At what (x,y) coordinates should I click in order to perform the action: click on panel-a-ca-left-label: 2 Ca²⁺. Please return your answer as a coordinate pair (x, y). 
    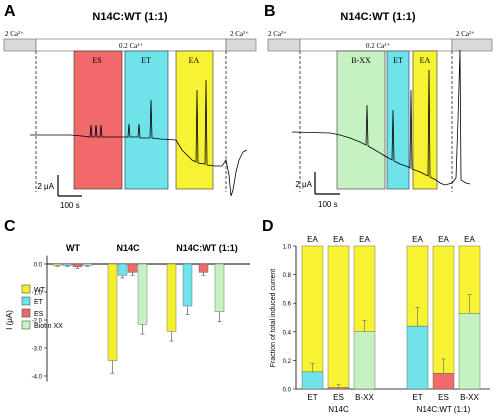
    Looking at the image, I should click on (14, 34).